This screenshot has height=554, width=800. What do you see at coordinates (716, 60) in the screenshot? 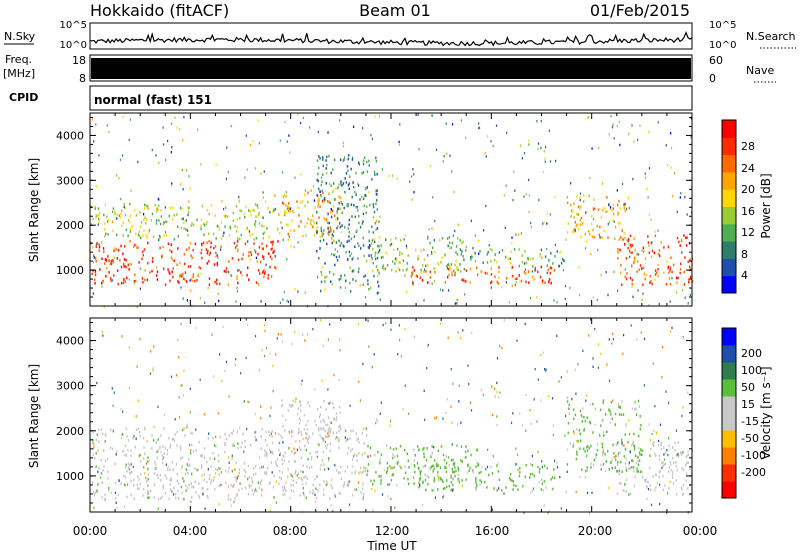
I see `nave-tick-top: 60` at bounding box center [716, 60].